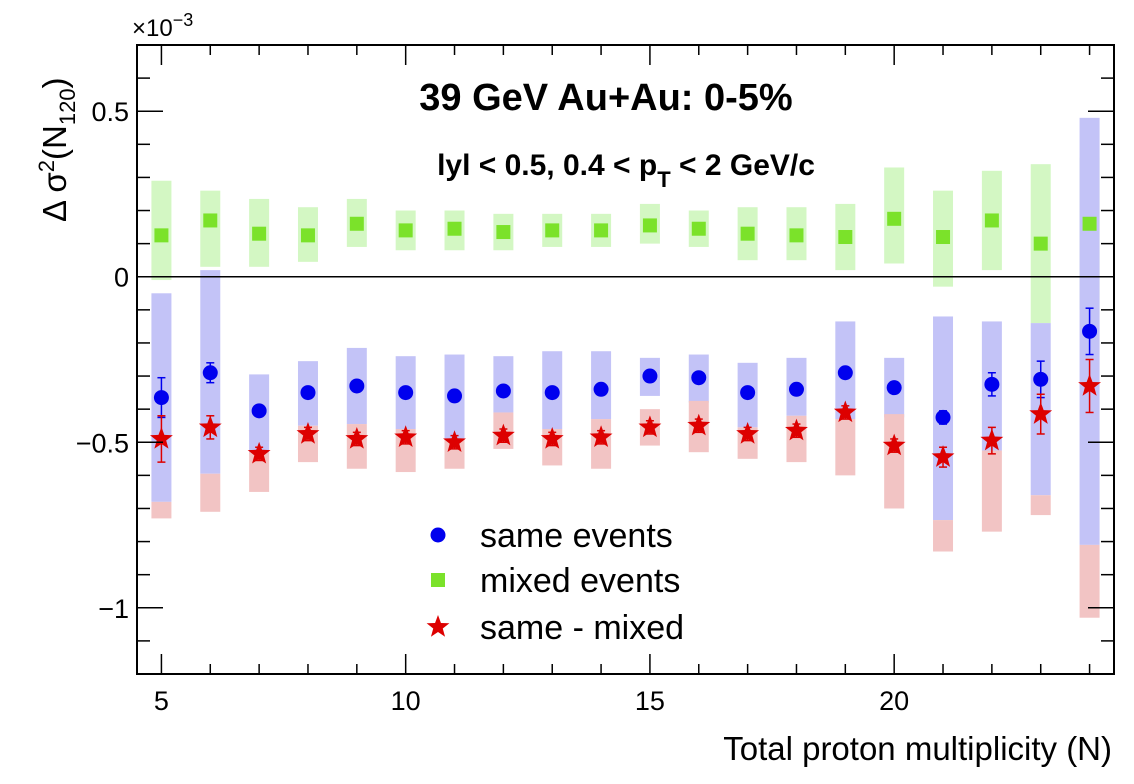  I want to click on y-exponent-label: ×10⁻³, so click(162, 26).